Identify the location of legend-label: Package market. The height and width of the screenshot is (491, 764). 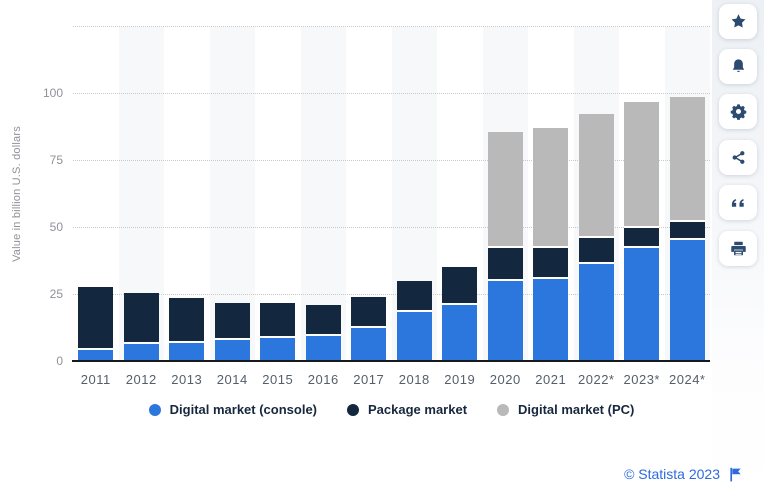
(418, 409).